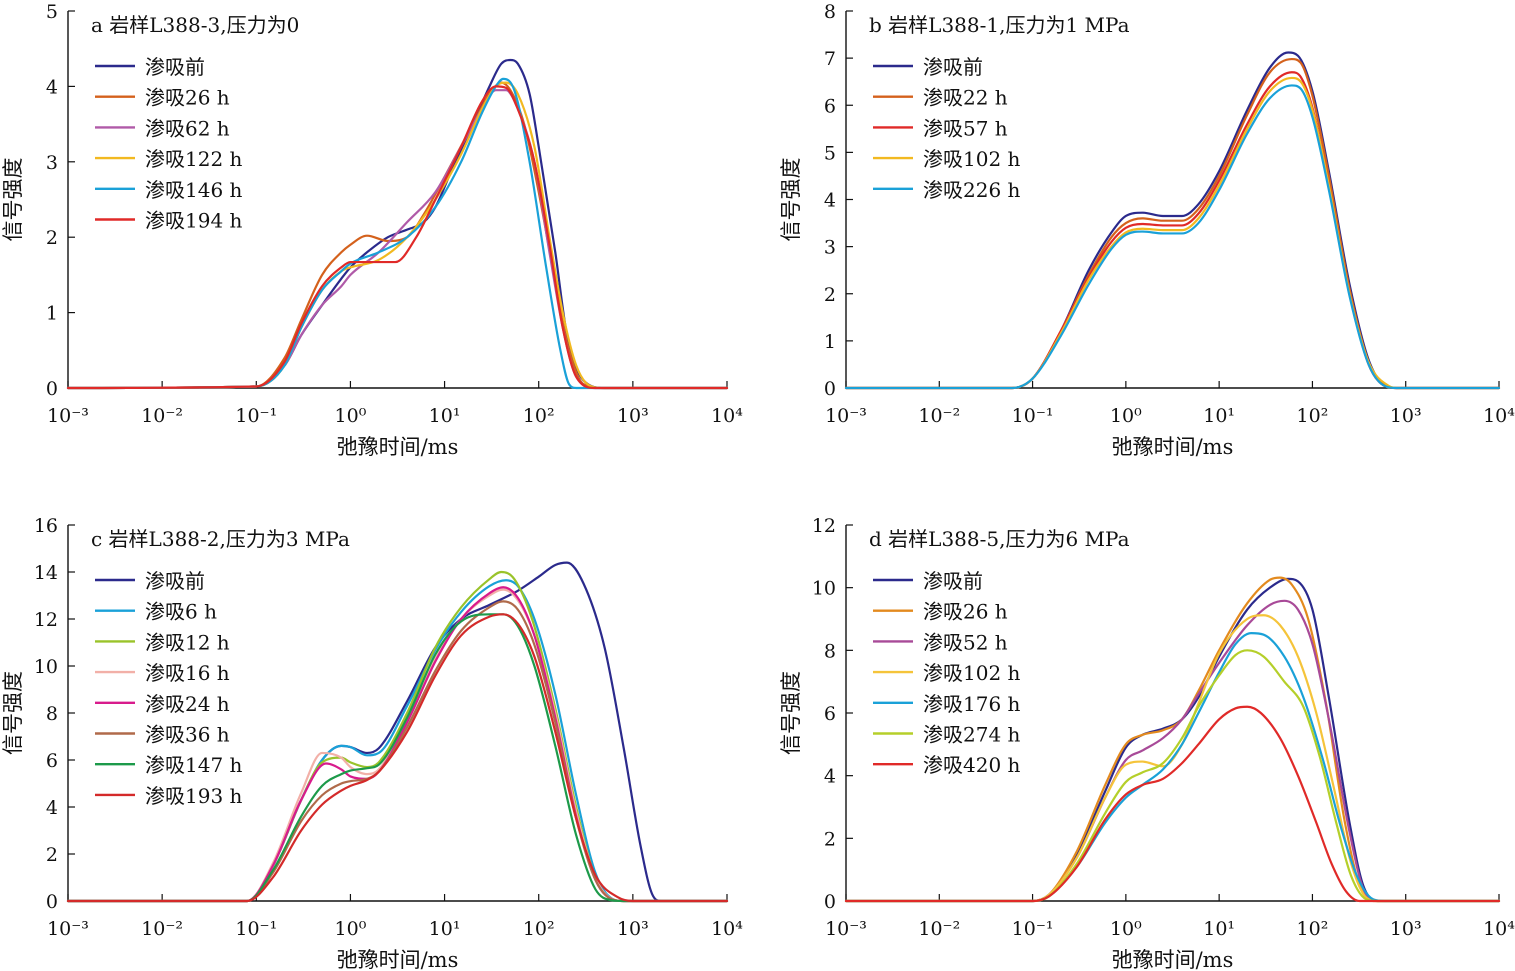  I want to click on legend-label: 渗吸193 h, so click(194, 796).